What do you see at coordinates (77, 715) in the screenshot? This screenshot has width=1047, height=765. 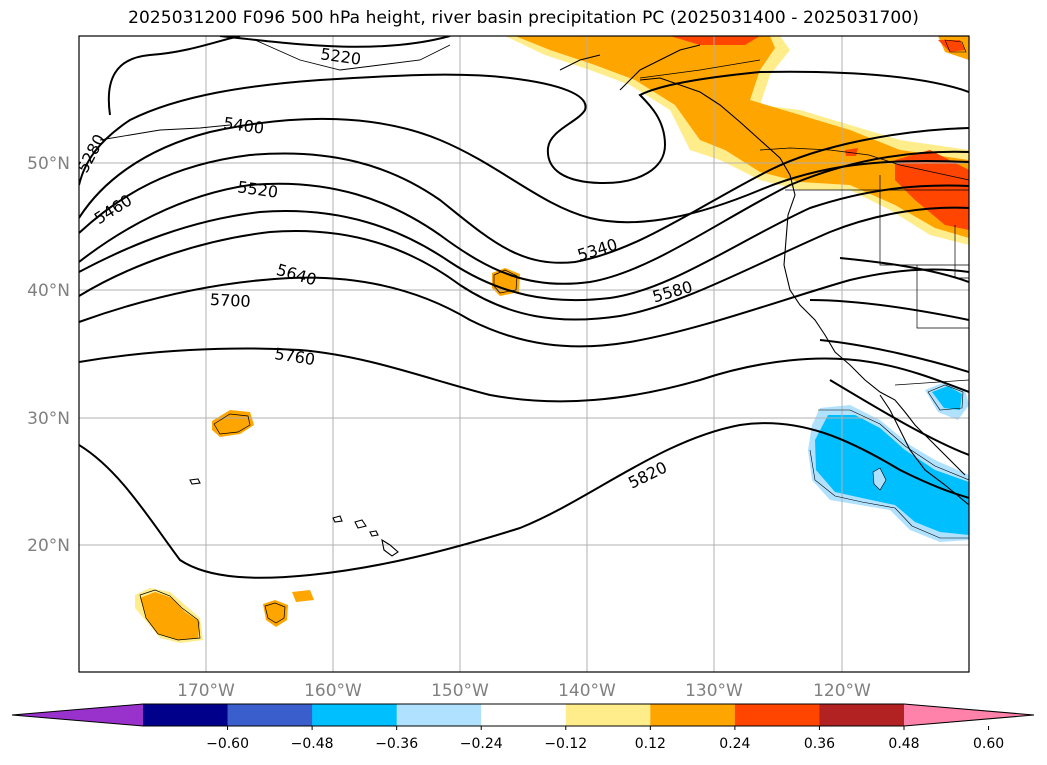 I see `colorbar-extend-low` at bounding box center [77, 715].